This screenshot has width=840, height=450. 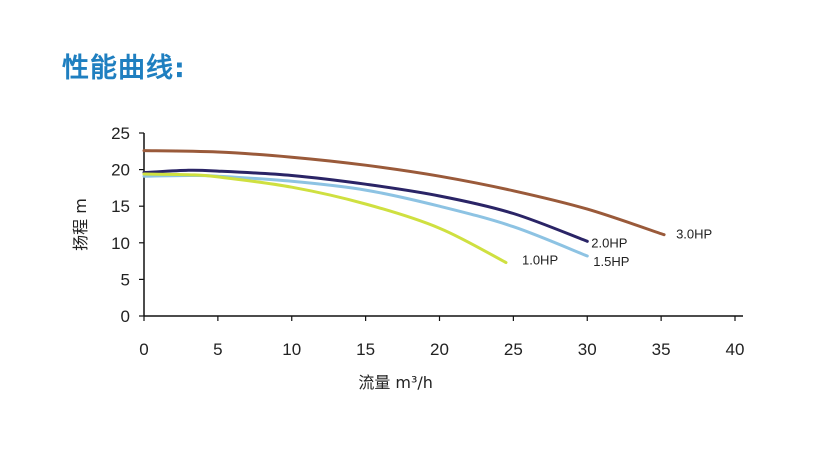 I want to click on x-tick-label: 5, so click(x=217, y=349).